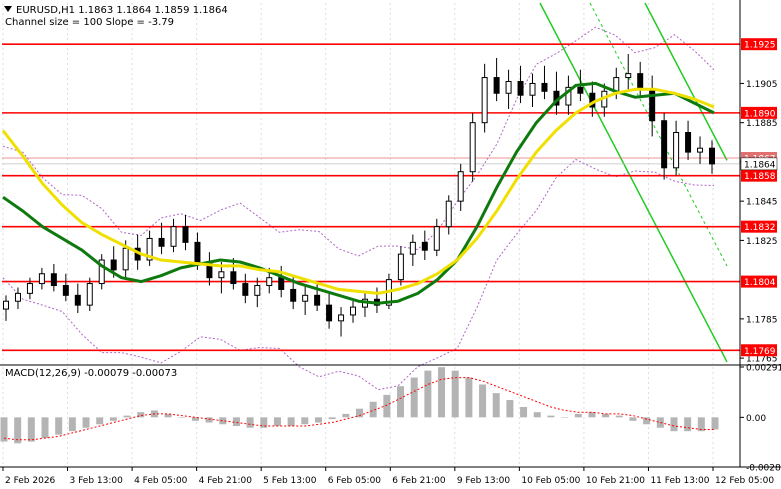 This screenshot has width=781, height=489. Describe the element at coordinates (161, 481) in the screenshot. I see `time-label: 4 Feb 05:00` at that location.